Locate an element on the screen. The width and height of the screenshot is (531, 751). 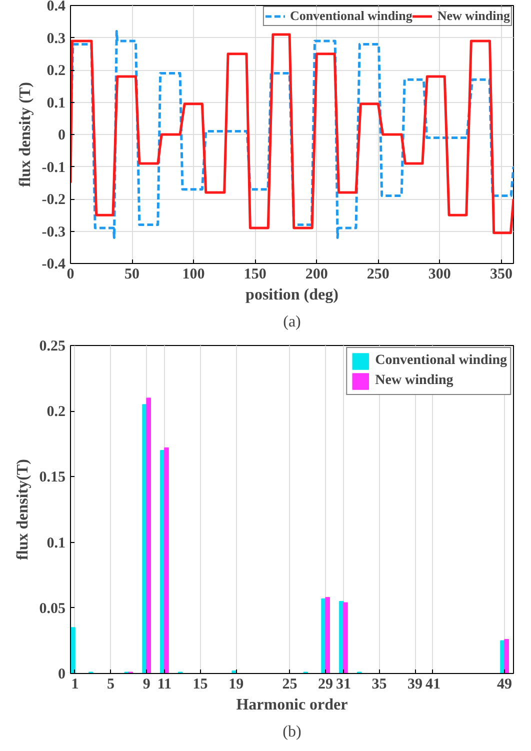
x-tick-label: 350 is located at coordinates (501, 274).